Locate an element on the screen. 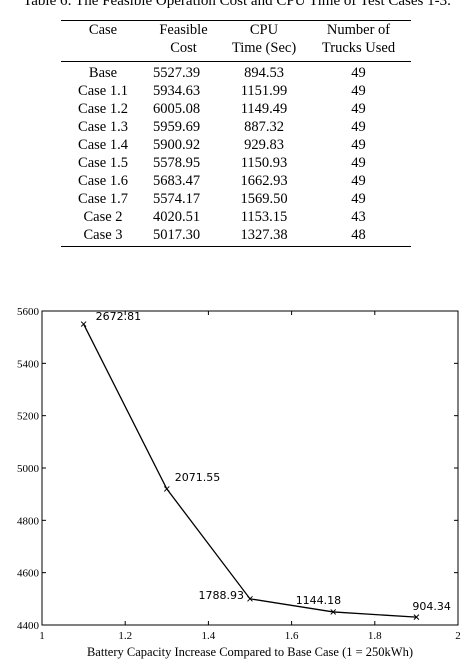 This screenshot has height=668, width=474. cell-feasible-cost: 5017.30 is located at coordinates (183, 236).